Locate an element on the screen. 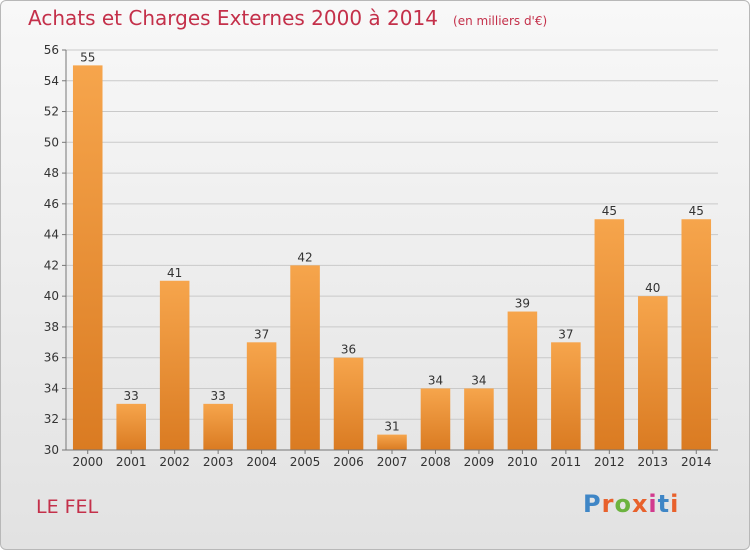 The width and height of the screenshot is (750, 550). value-label-2006: 36 is located at coordinates (348, 350).